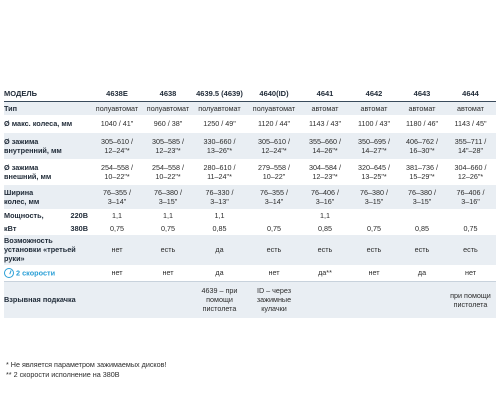  What do you see at coordinates (219, 196) in the screenshot?
I see `table-cell: 76–330 / 3–13"` at bounding box center [219, 196].